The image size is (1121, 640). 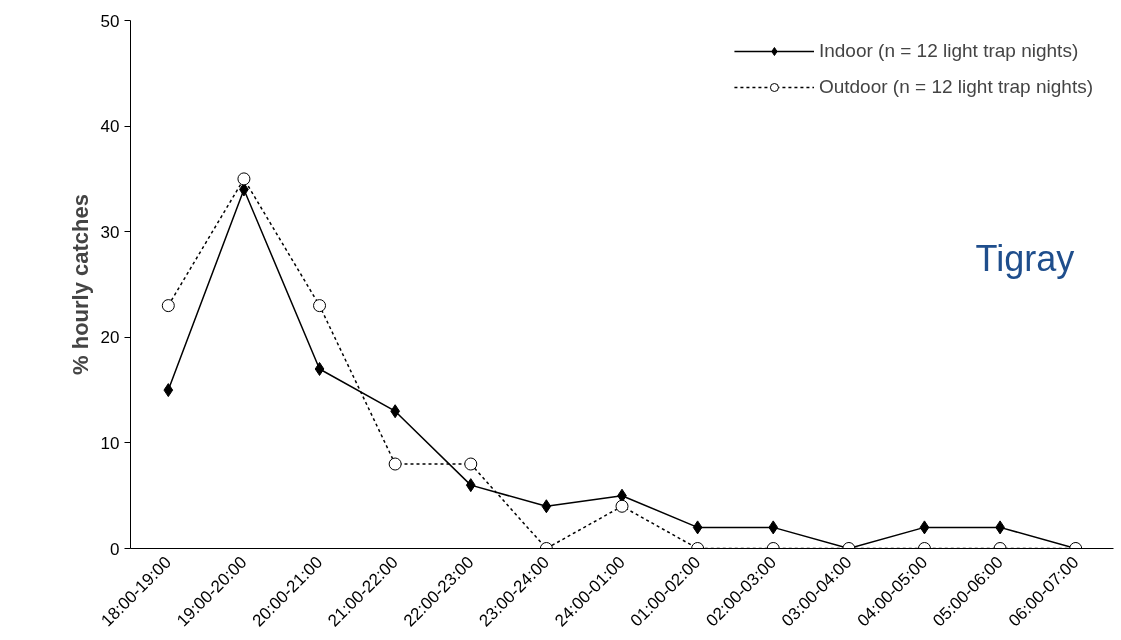 I want to click on annotation: Tigray, so click(x=1025, y=258).